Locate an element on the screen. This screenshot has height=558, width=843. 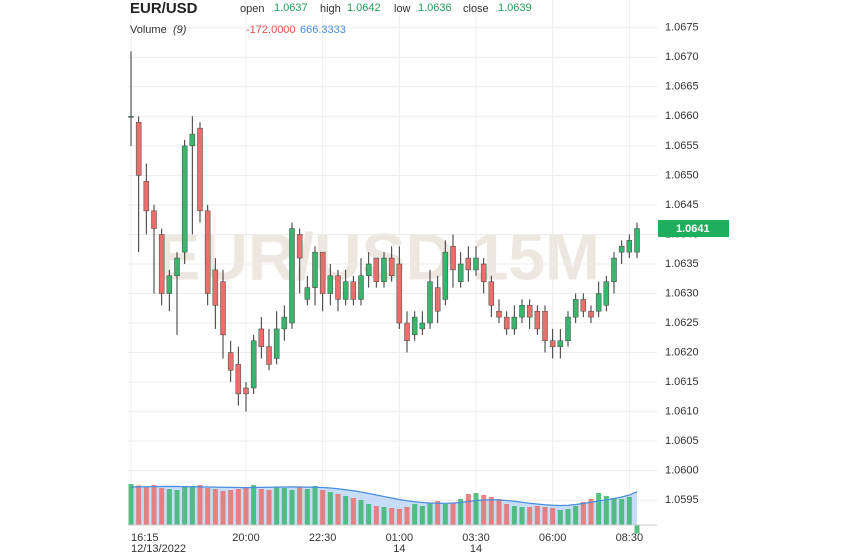
volume-label: Volume is located at coordinates (148, 30).